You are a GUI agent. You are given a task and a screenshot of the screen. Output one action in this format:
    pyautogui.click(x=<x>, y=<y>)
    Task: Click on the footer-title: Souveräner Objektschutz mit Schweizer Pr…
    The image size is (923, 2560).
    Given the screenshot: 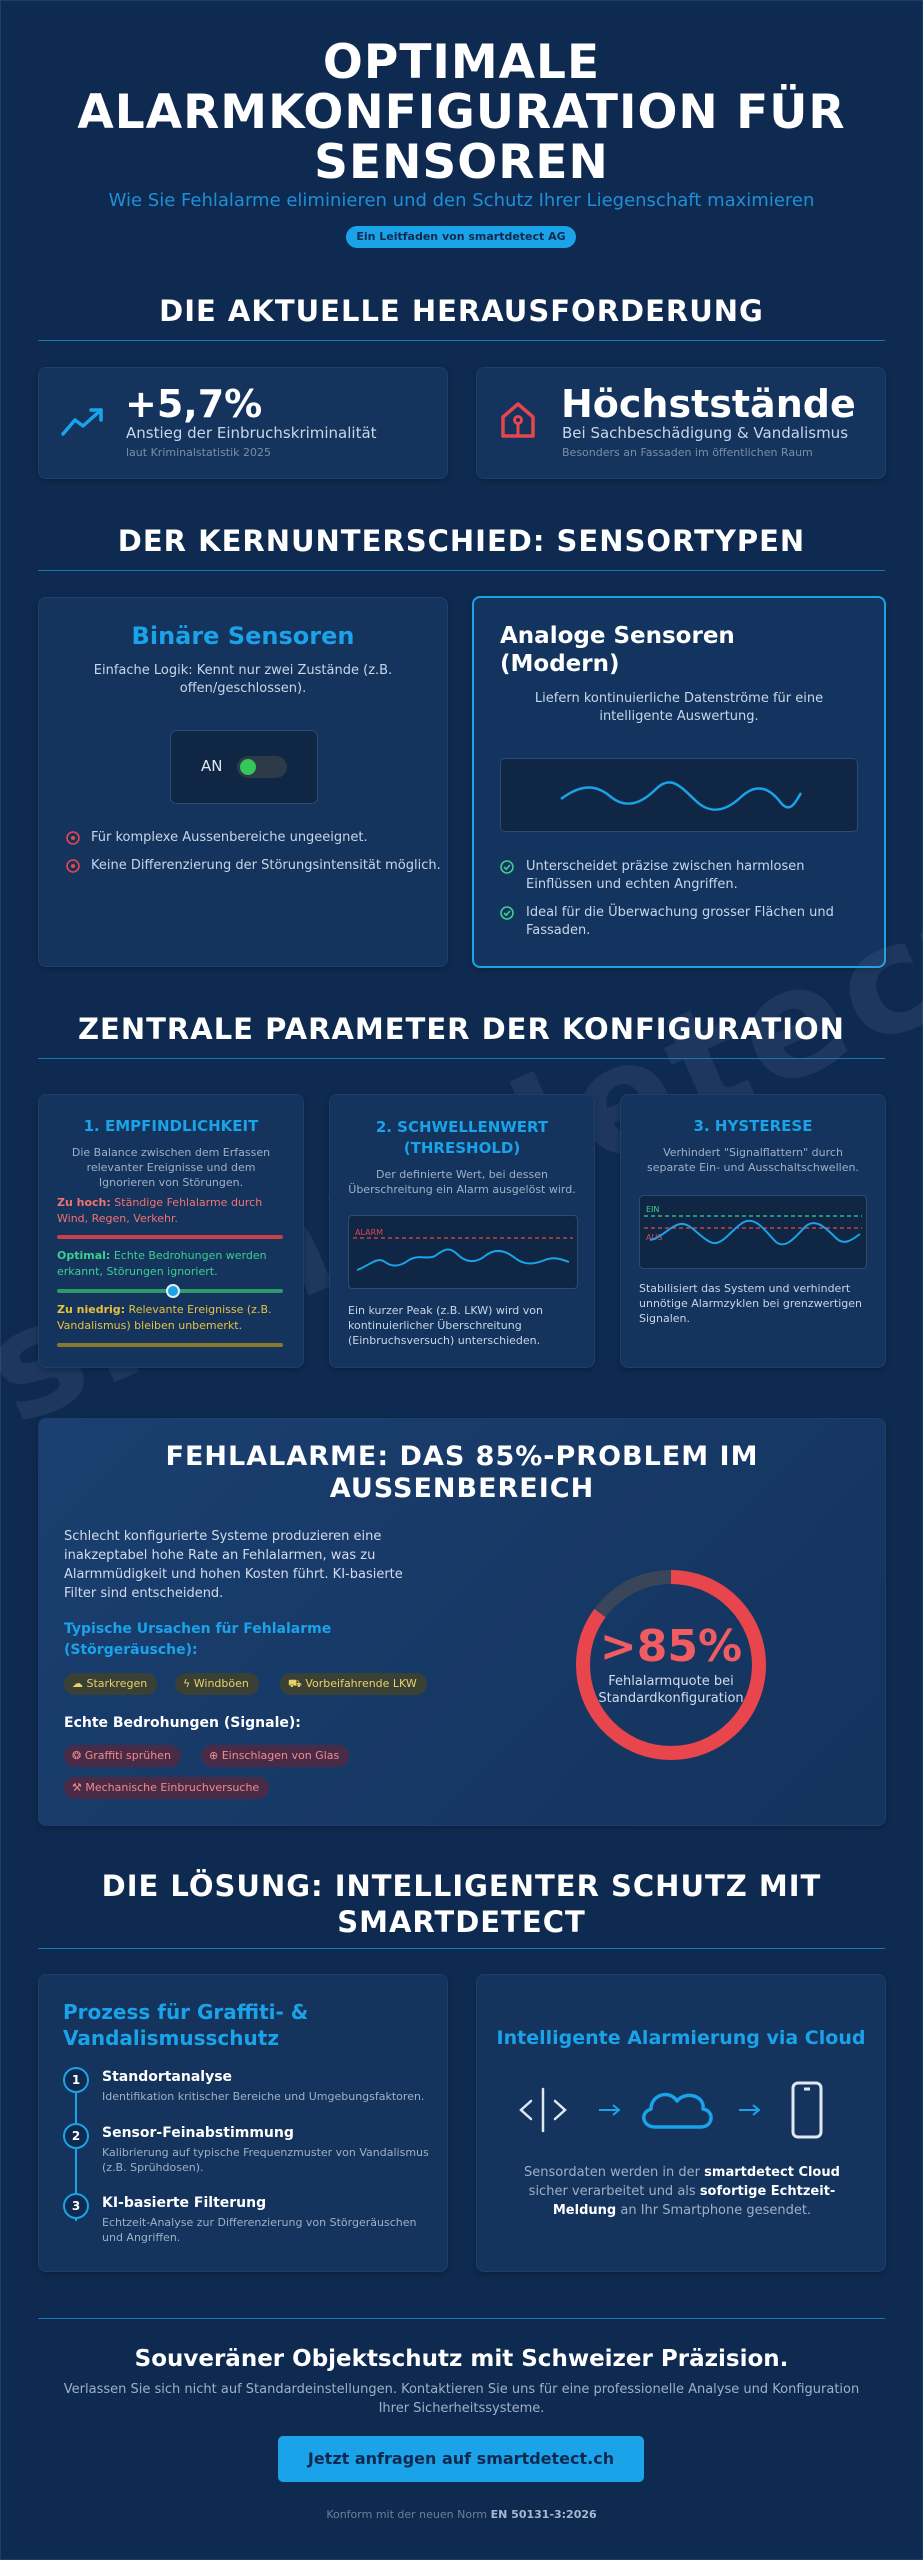 What is the action you would take?
    pyautogui.click(x=461, y=2359)
    